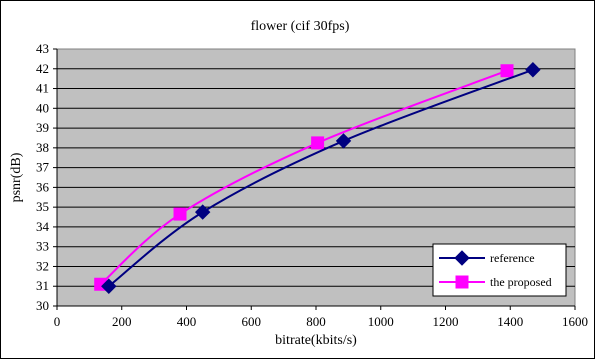 This screenshot has width=595, height=364. Describe the element at coordinates (43, 167) in the screenshot. I see `y-tick-label: 37` at that location.